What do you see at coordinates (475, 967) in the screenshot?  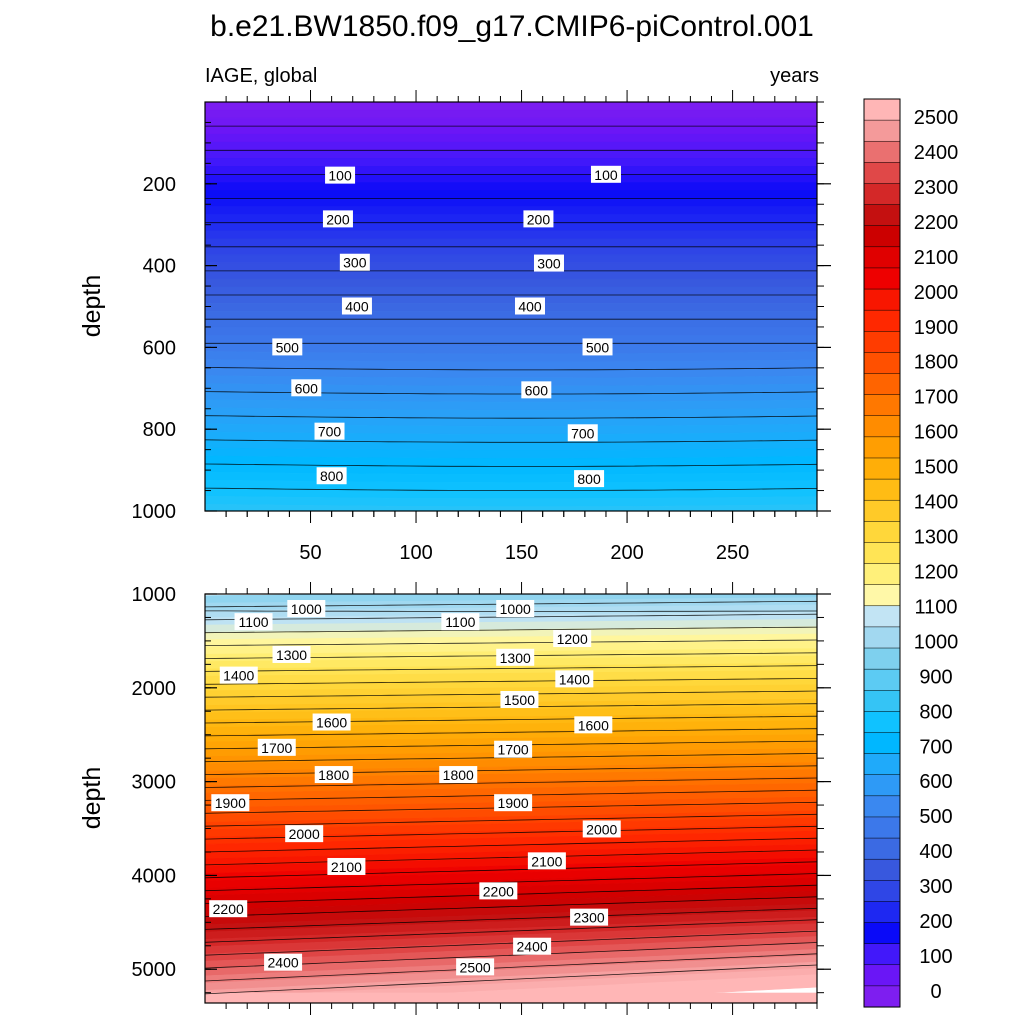 I see `contour-label: 2500` at bounding box center [475, 967].